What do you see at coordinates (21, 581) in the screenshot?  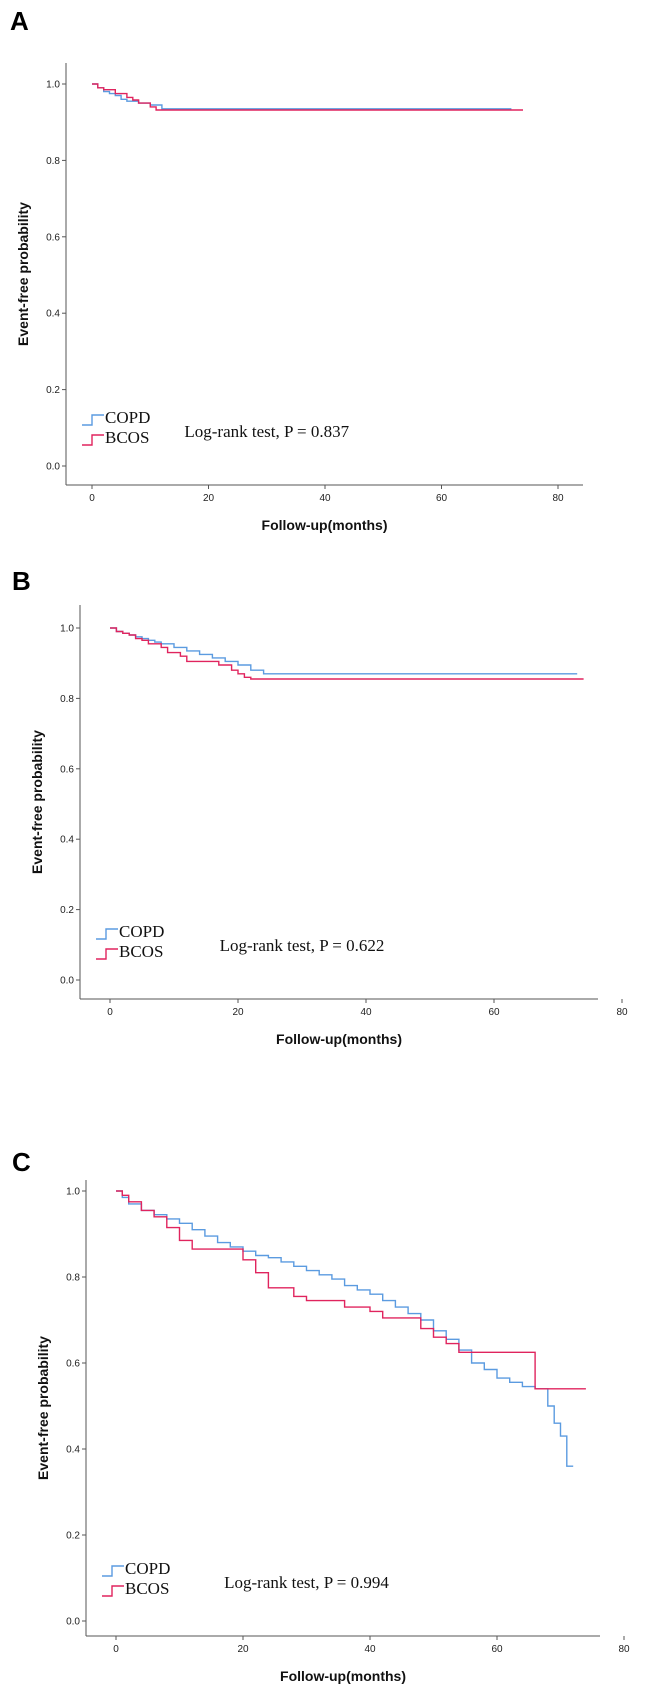 I see `panel-letter: B` at bounding box center [21, 581].